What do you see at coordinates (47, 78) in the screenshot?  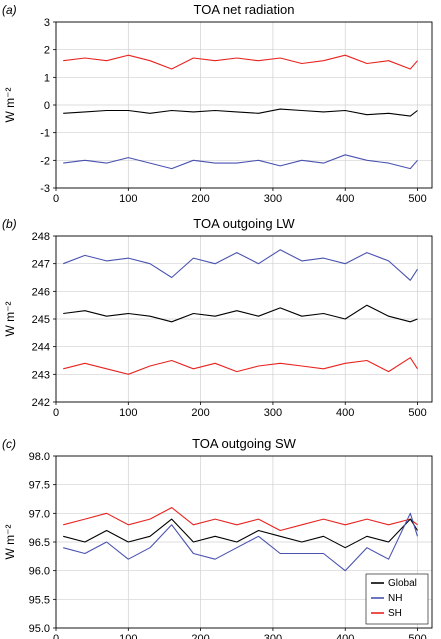 I see `y-tick-label: 1` at bounding box center [47, 78].